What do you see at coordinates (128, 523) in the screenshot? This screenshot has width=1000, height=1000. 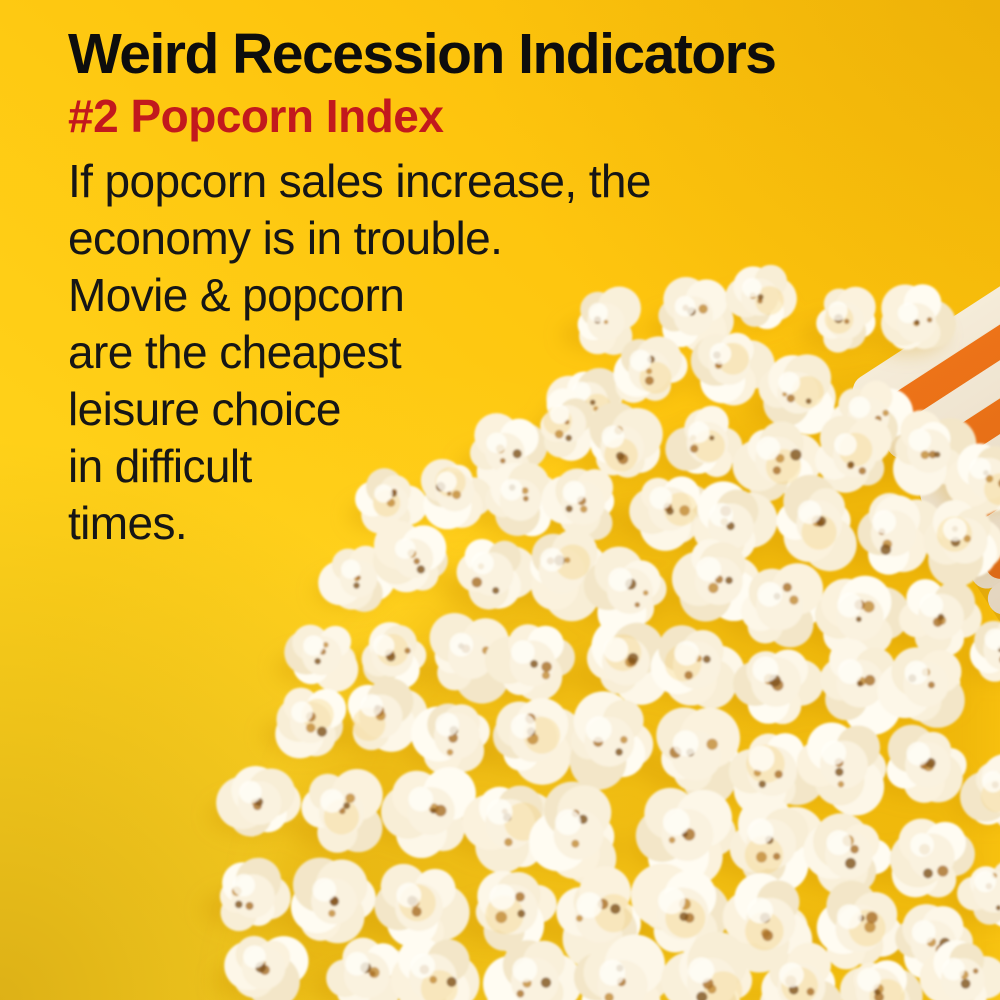 I see `body-line: times.` at bounding box center [128, 523].